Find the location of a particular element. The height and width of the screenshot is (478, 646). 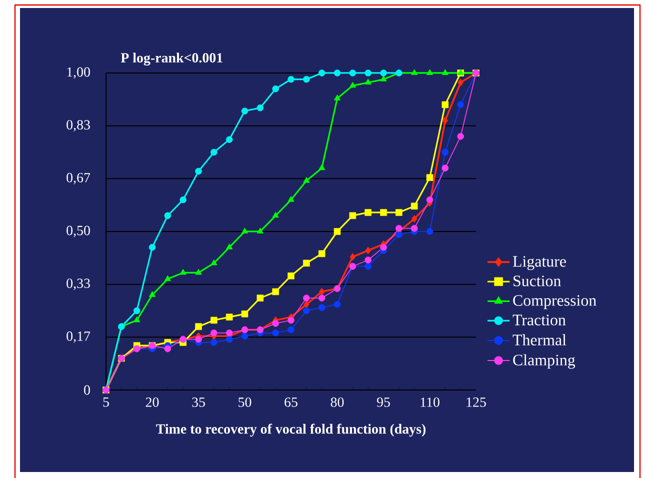

legend-label: Ligature is located at coordinates (539, 263).